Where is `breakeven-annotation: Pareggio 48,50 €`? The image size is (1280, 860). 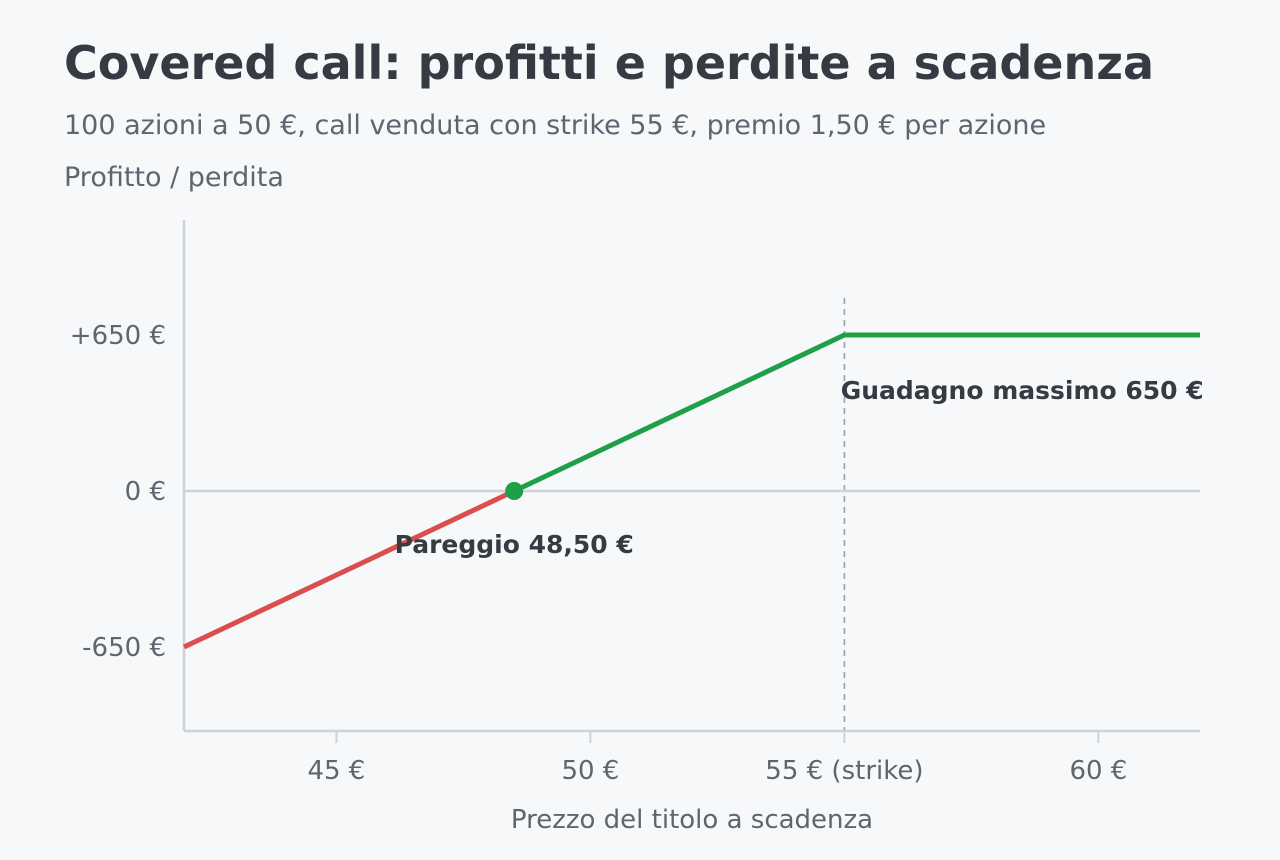 breakeven-annotation: Pareggio 48,50 € is located at coordinates (514, 544).